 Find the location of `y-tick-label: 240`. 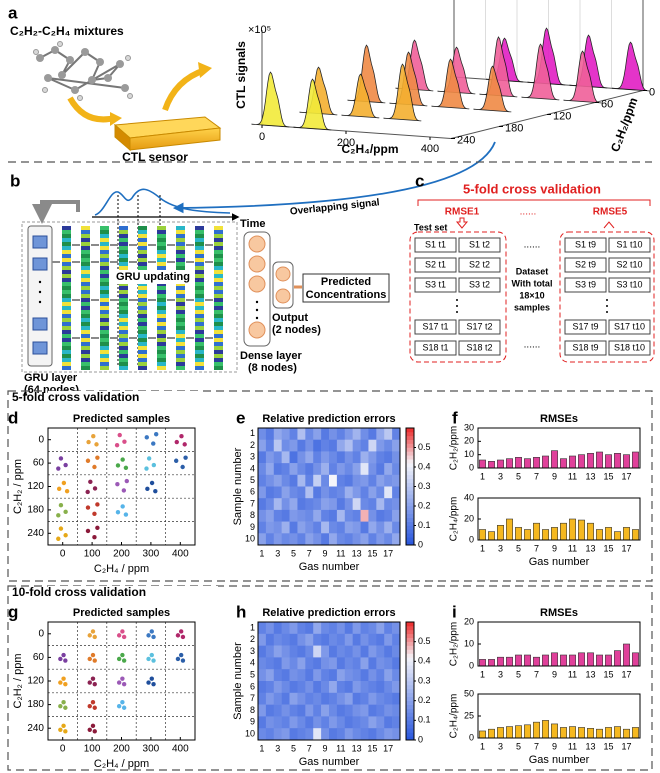

y-tick-label: 240 is located at coordinates (35, 728).